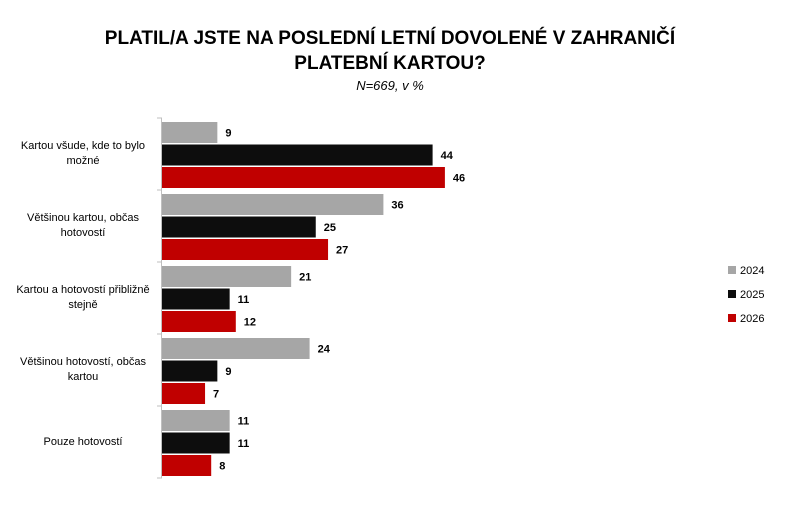 This screenshot has width=807, height=507. What do you see at coordinates (83, 441) in the screenshot?
I see `category-label: Pouze hotovostí` at bounding box center [83, 441].